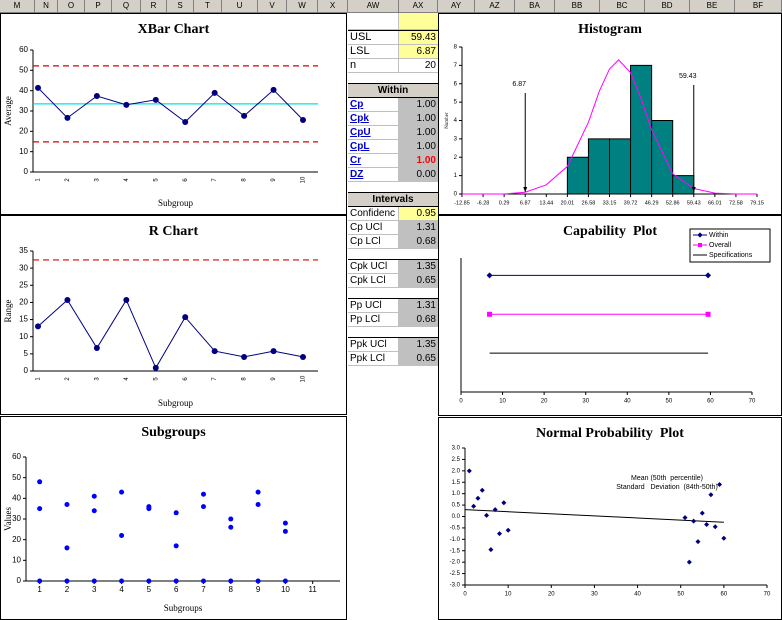 The width and height of the screenshot is (782, 620). Describe the element at coordinates (373, 266) in the screenshot. I see `row-label: Cpk UCl` at that location.